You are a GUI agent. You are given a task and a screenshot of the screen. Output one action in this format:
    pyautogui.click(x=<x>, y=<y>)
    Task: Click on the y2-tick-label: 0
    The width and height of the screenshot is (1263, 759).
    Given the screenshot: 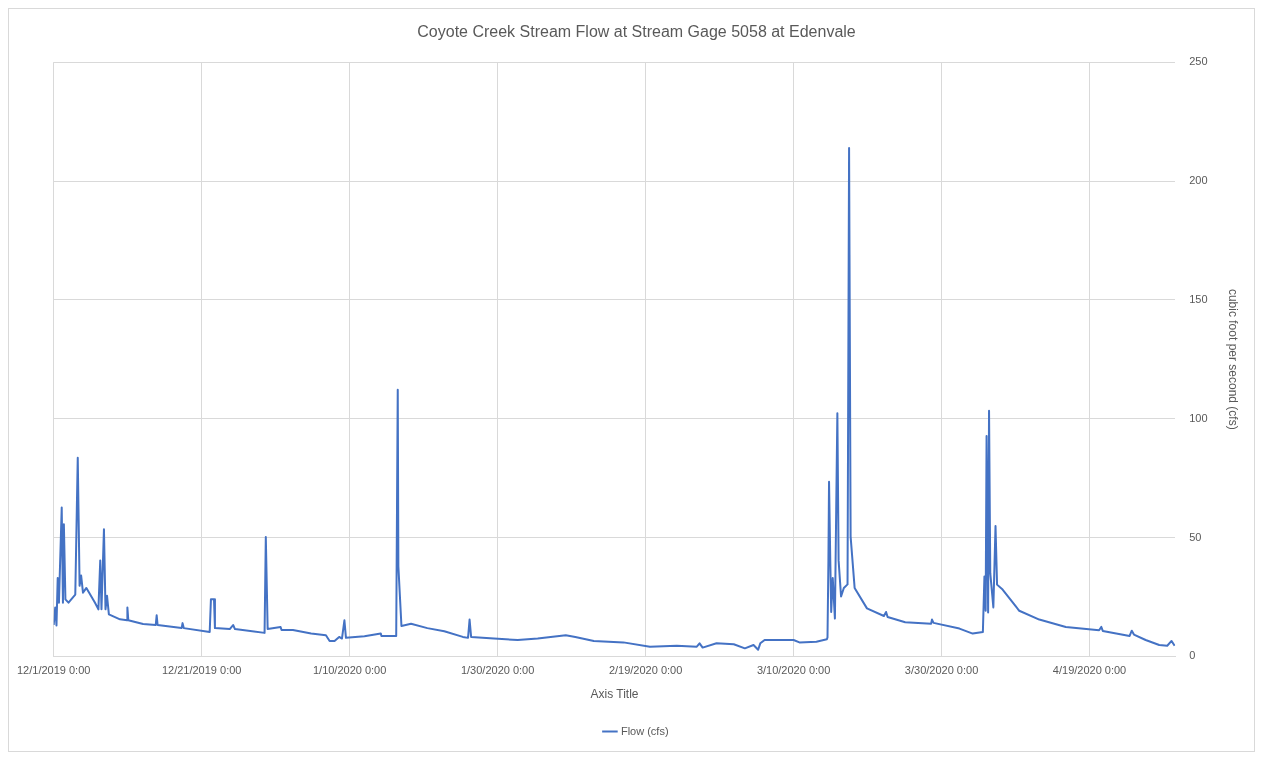 What is the action you would take?
    pyautogui.click(x=1192, y=655)
    